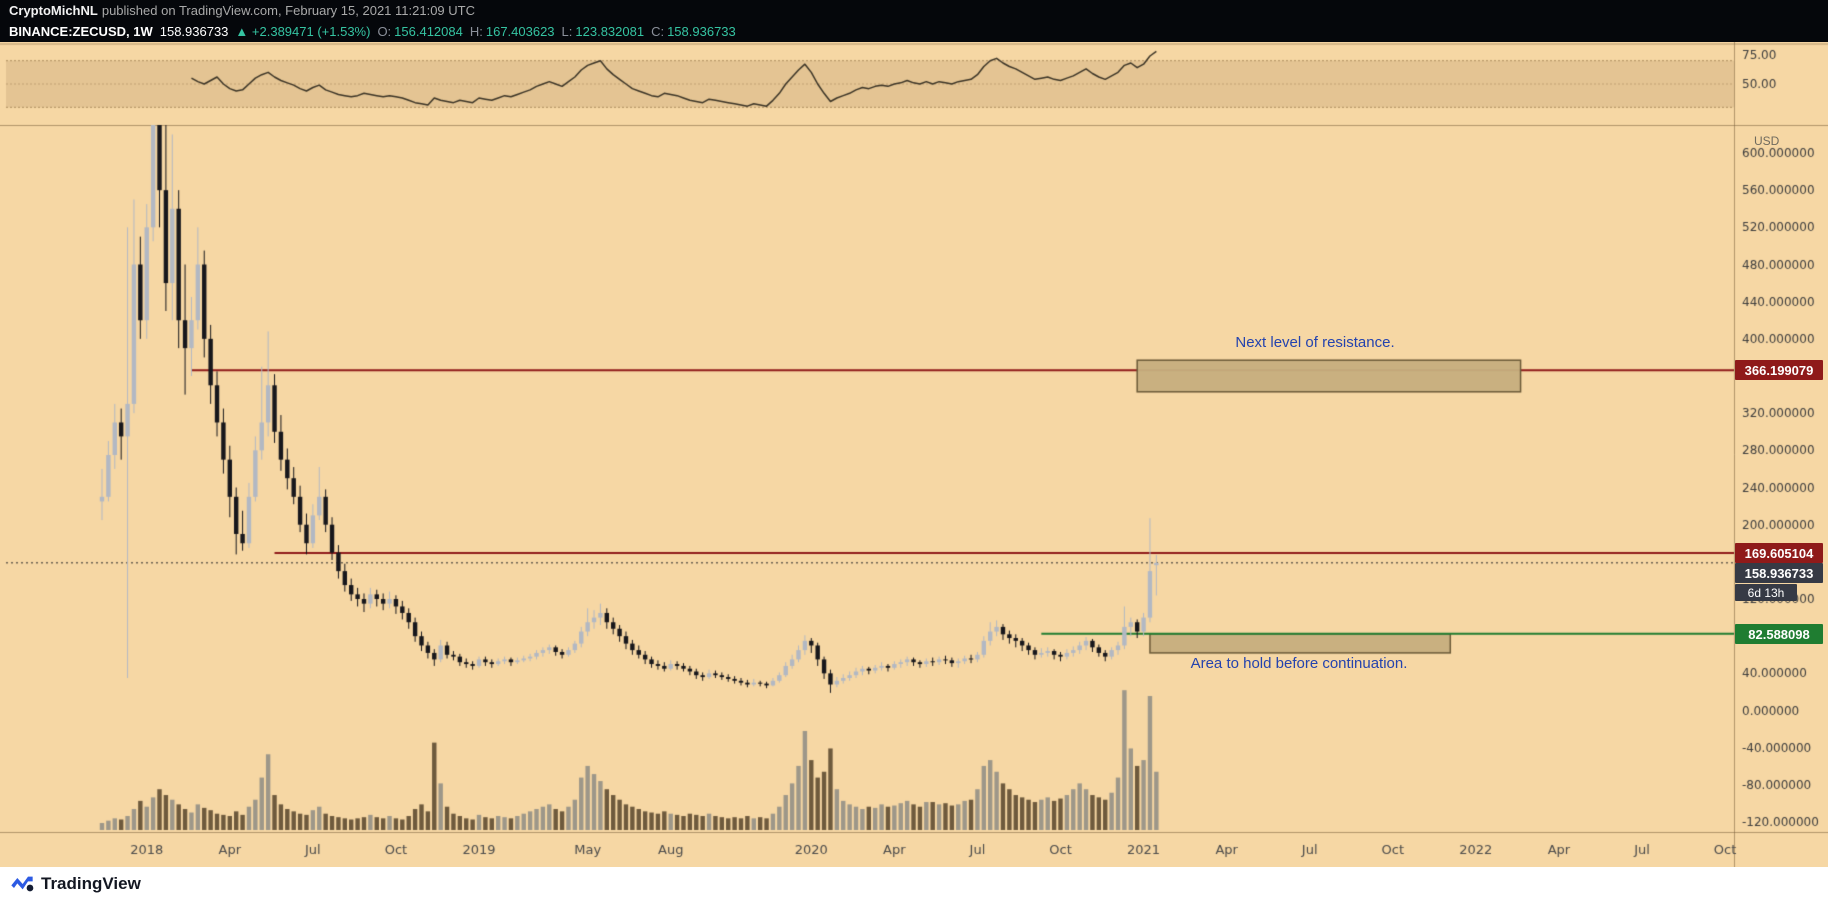 This screenshot has height=900, width=1828. Describe the element at coordinates (476, 31) in the screenshot. I see `high-label: H:` at that location.